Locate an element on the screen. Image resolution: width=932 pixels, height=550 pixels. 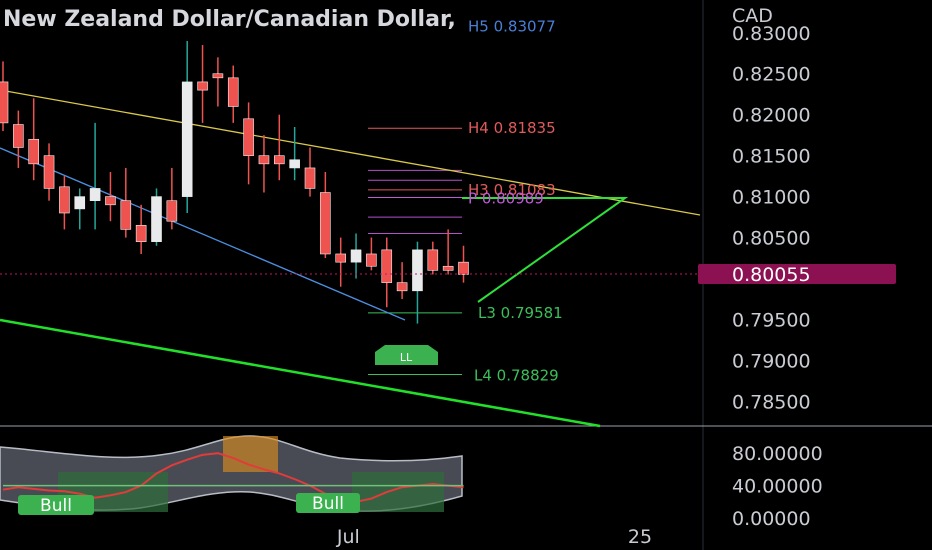
oscillator-axis-ticks: 80.00000 40.00000 0.00000 is located at coordinates (777, 486).